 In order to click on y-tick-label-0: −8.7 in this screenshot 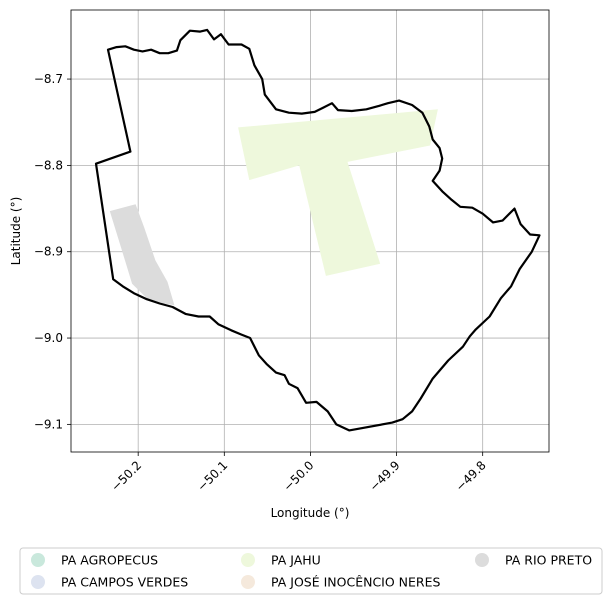, I will do `click(48, 79)`.